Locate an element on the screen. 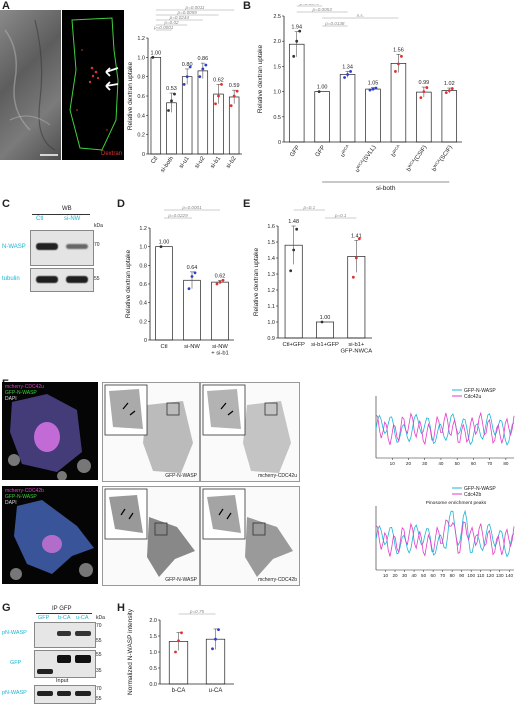 The image size is (520, 704). y-tick-label: 0.6 is located at coordinates (143, 285).